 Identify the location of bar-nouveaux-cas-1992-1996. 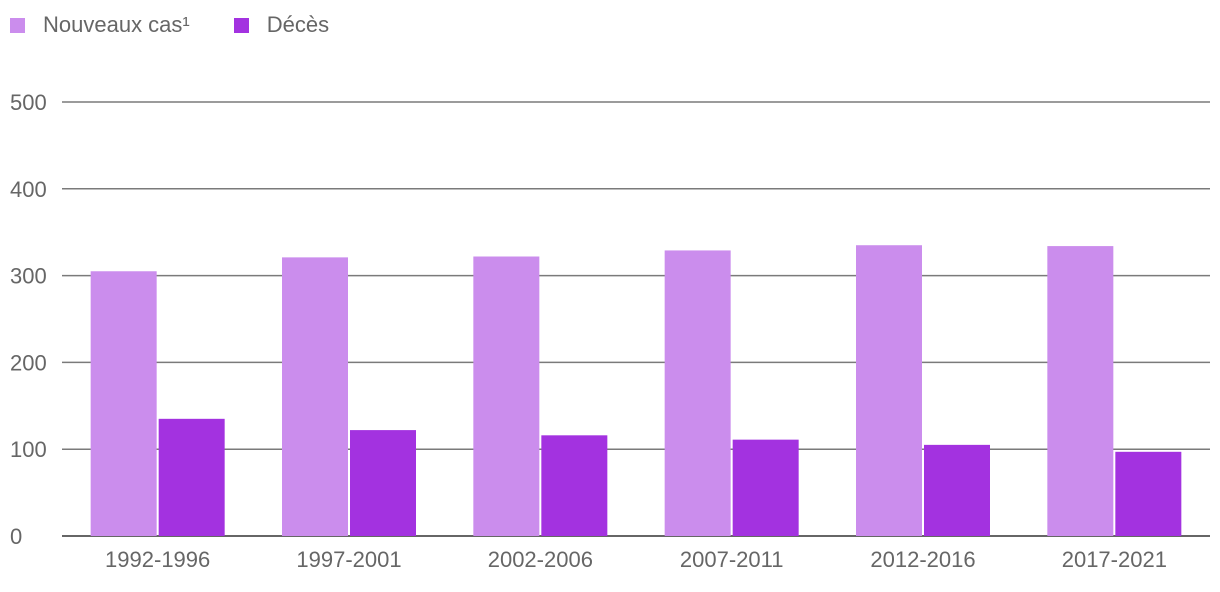
(123, 403).